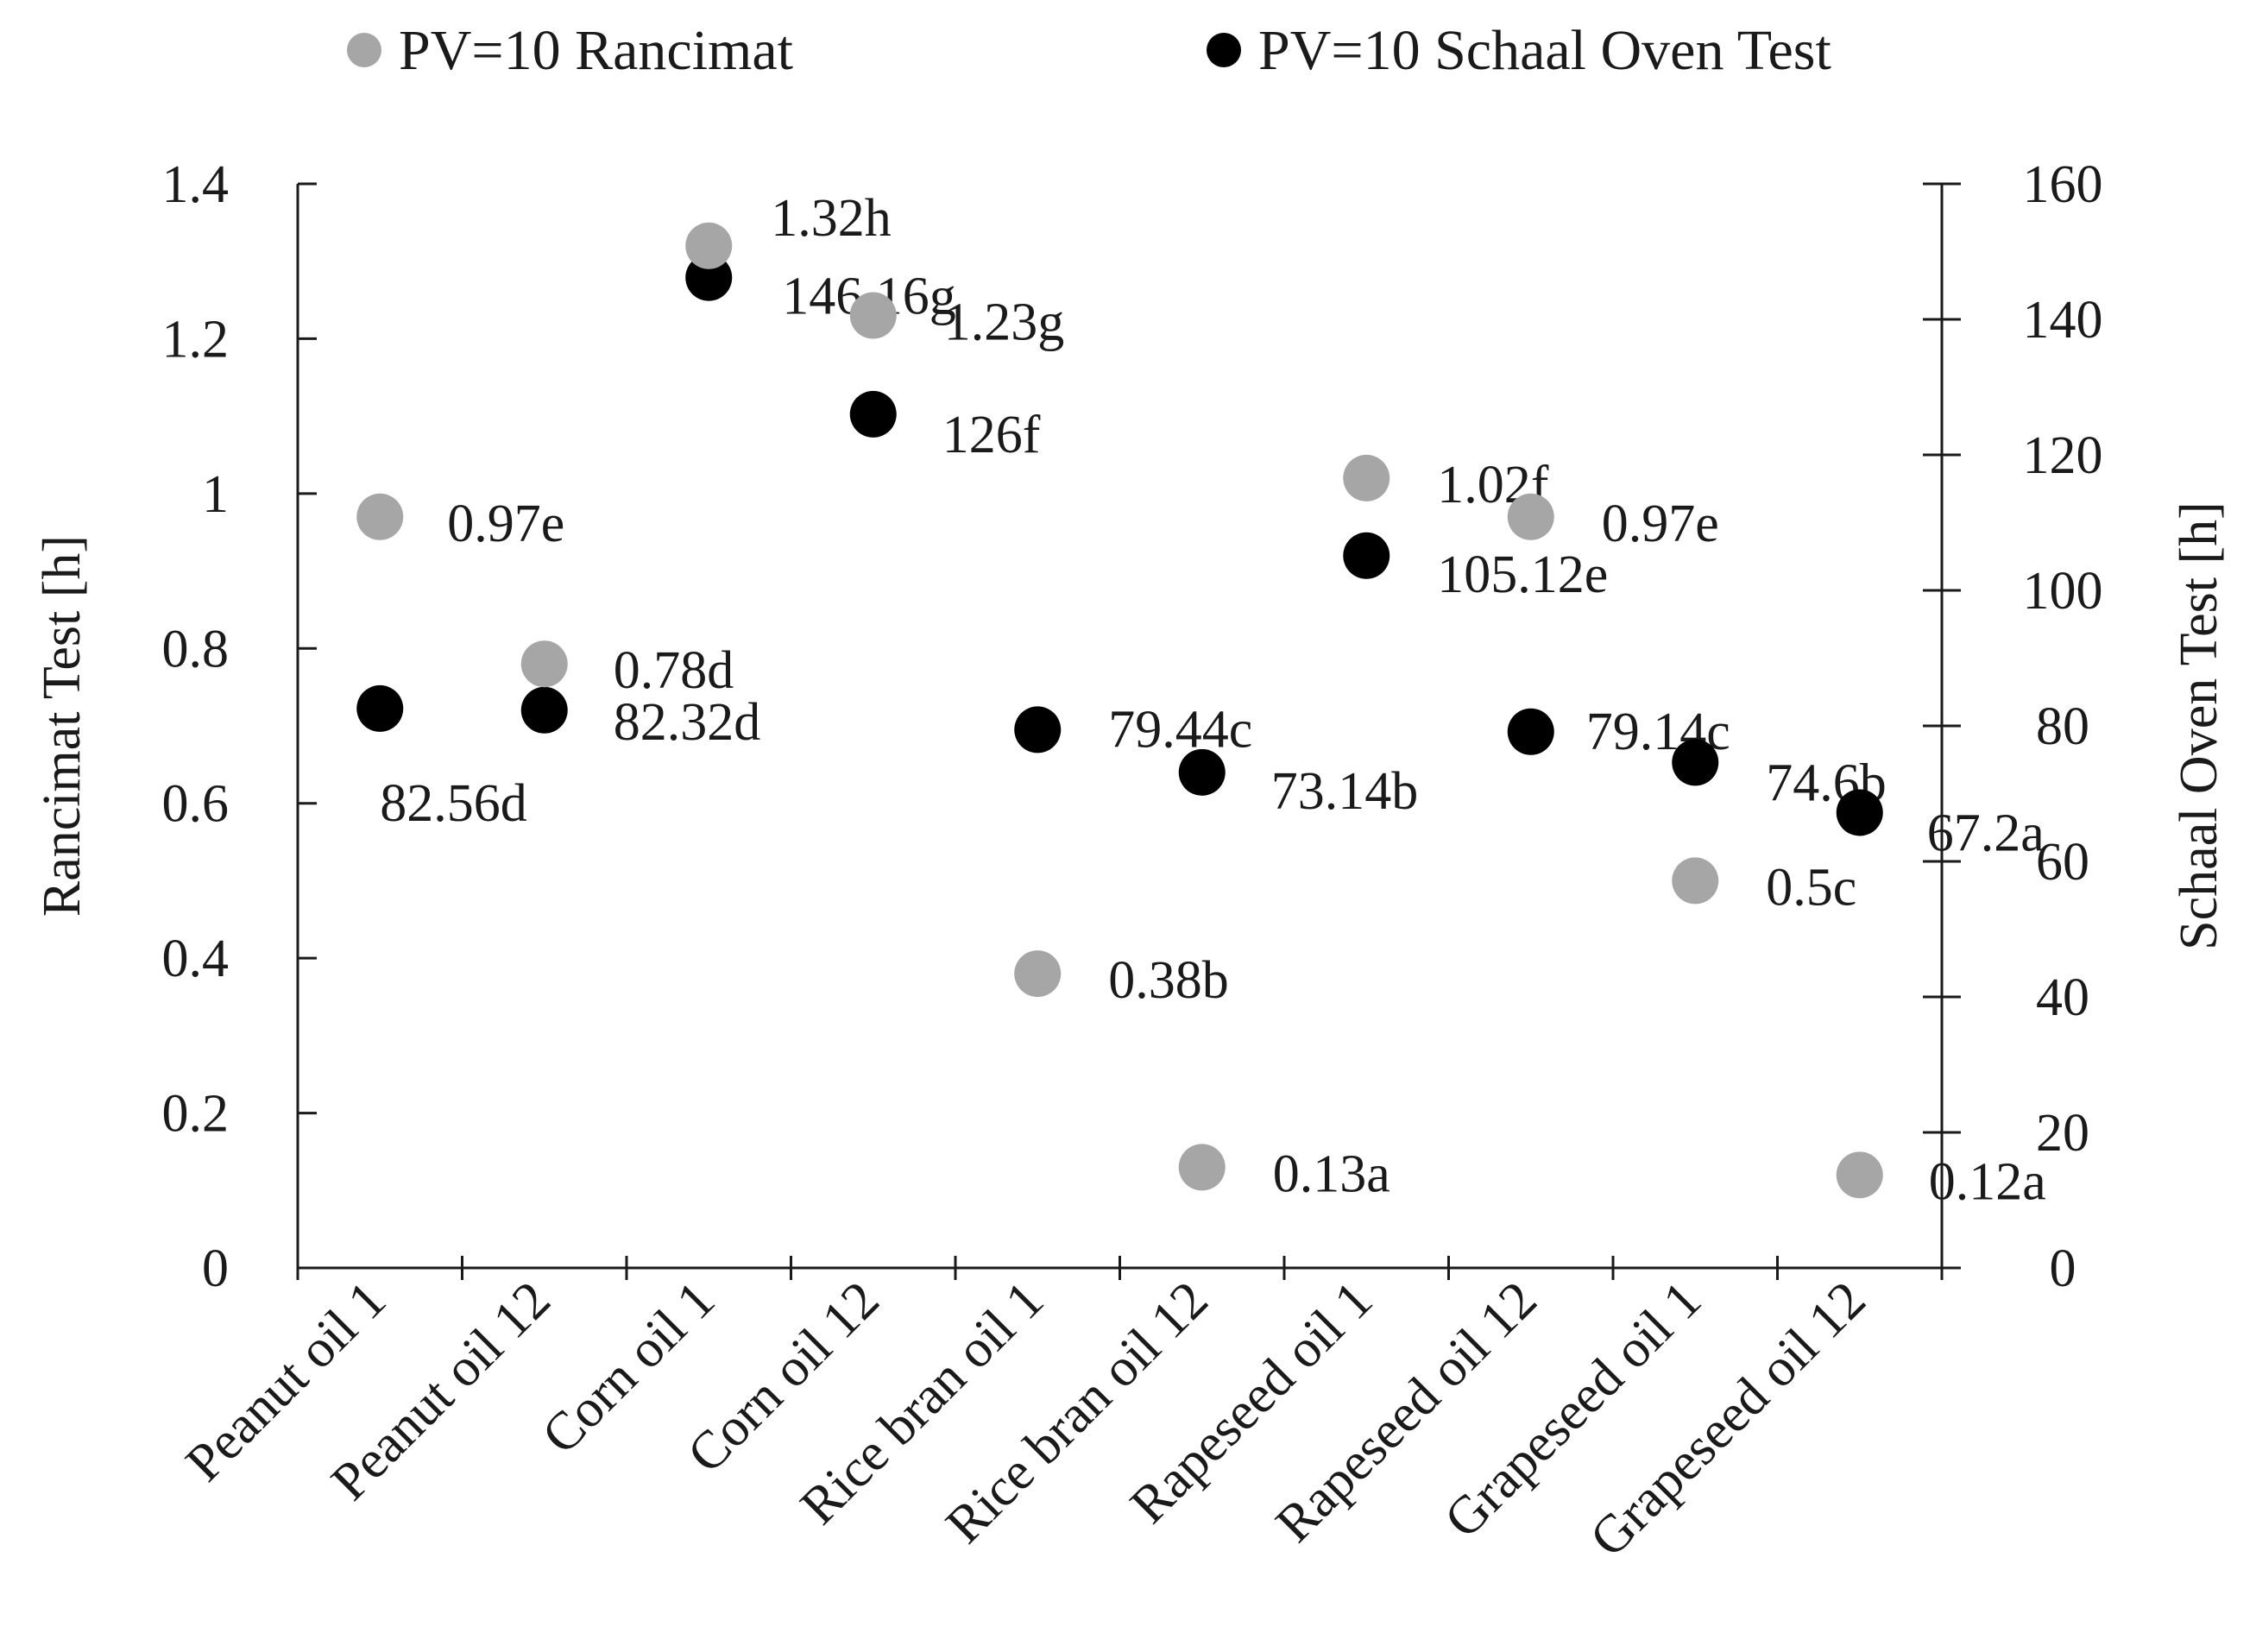  Describe the element at coordinates (1331, 1173) in the screenshot. I see `rancimat-data-label: 0.13a` at that location.